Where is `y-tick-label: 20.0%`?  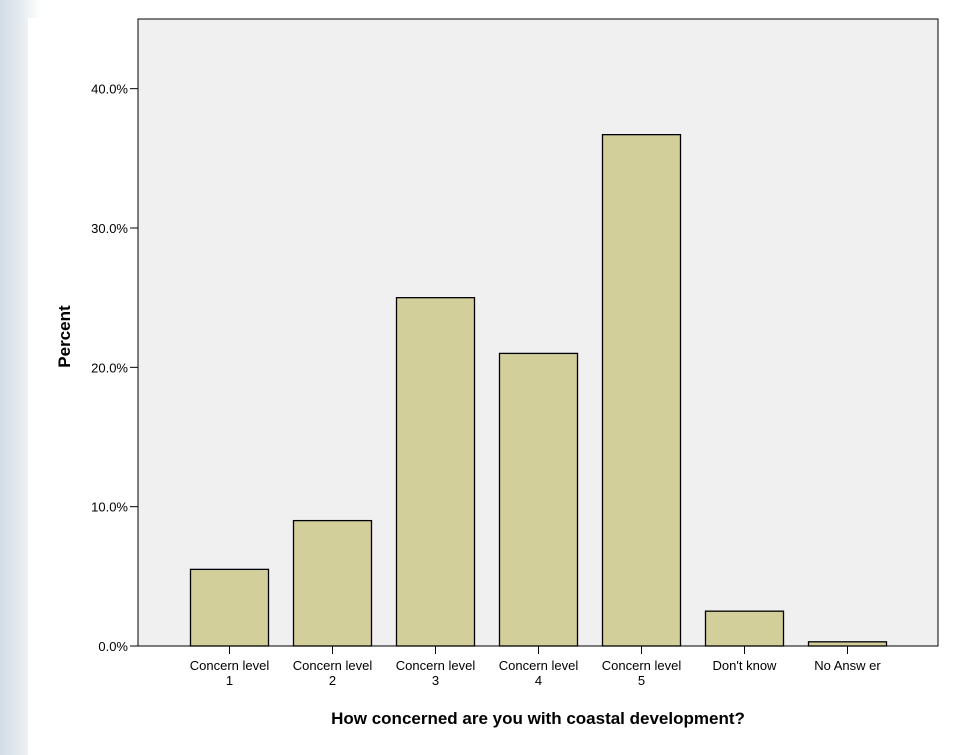
y-tick-label: 20.0% is located at coordinates (109, 367).